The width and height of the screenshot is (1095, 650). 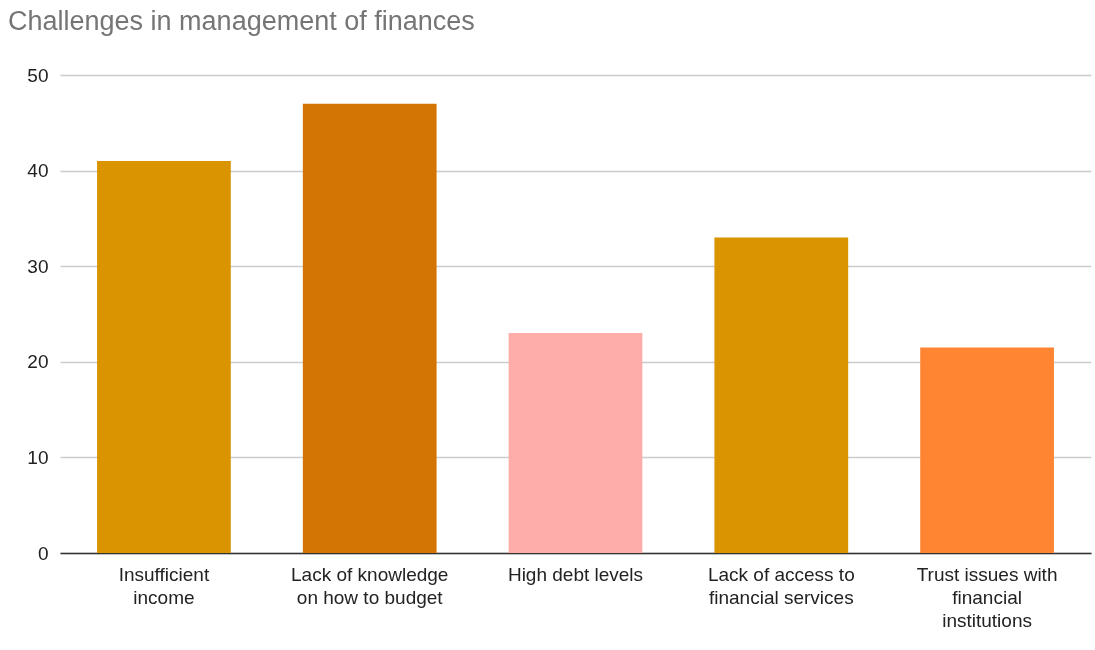 I want to click on x-tick-label: Trust issues with financial institutions, so click(x=987, y=597).